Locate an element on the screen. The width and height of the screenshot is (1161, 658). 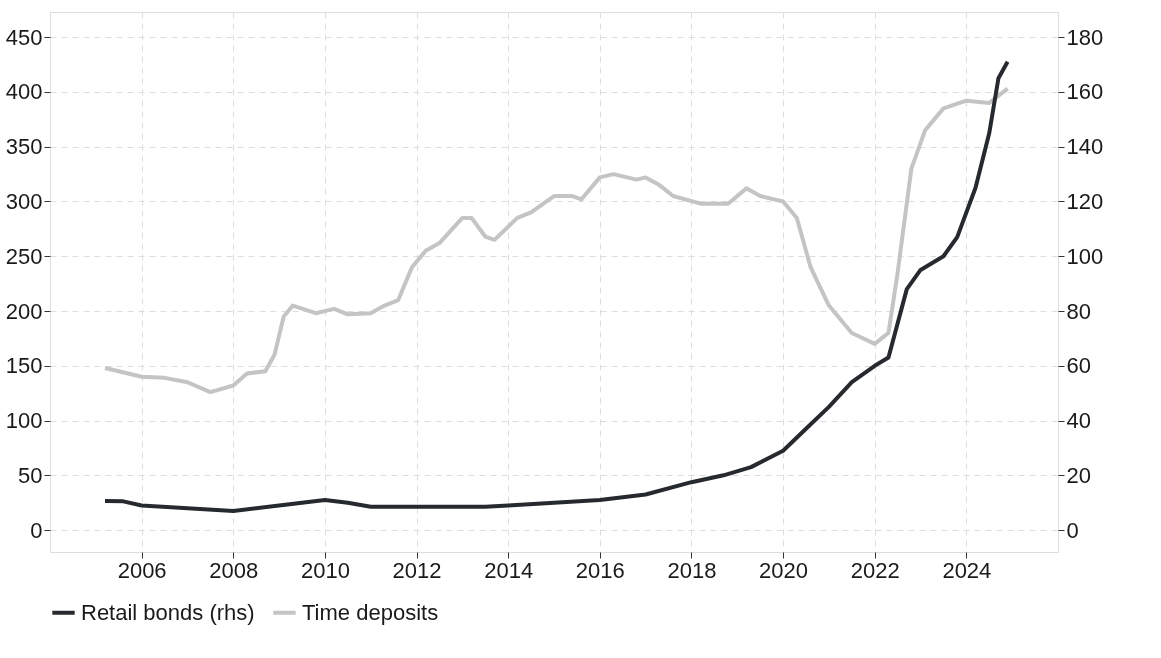
y2-tick-label: 0 is located at coordinates (1072, 530).